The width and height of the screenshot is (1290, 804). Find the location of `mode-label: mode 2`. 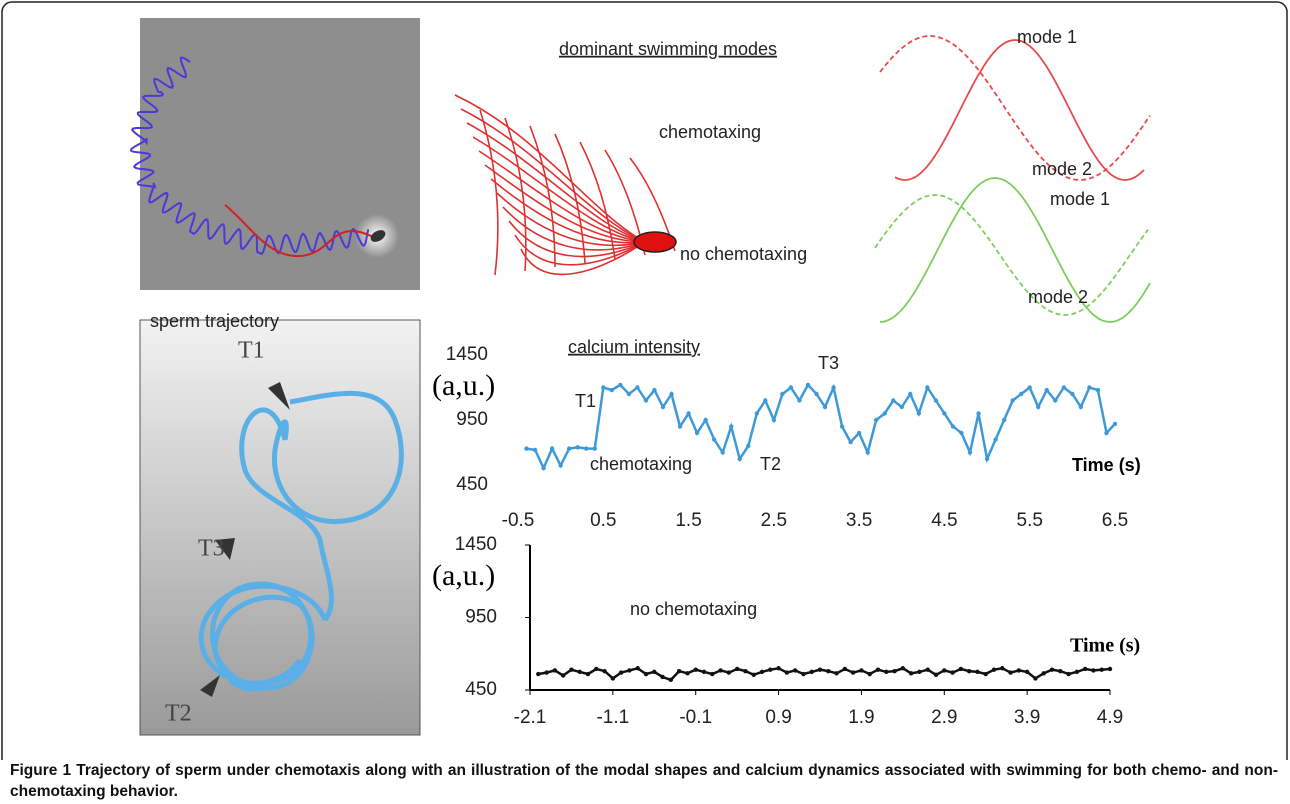

mode-label: mode 2 is located at coordinates (1058, 297).